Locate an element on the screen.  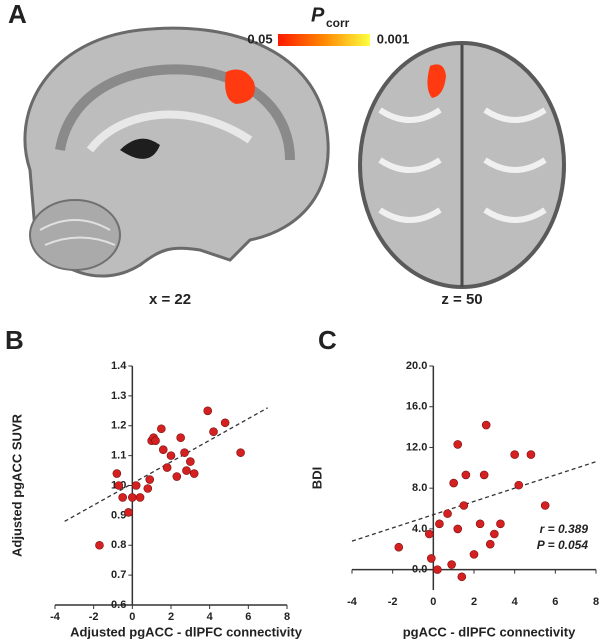
colorbar-max: 0.001 is located at coordinates (393, 38).